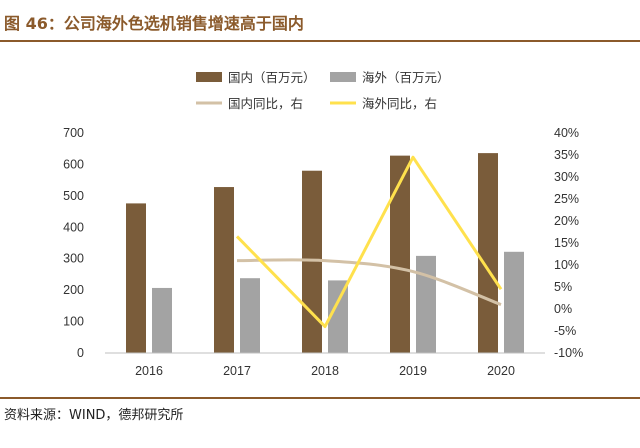 The height and width of the screenshot is (448, 640). Describe the element at coordinates (566, 221) in the screenshot. I see `right-axis-tick-label: 20%` at that location.